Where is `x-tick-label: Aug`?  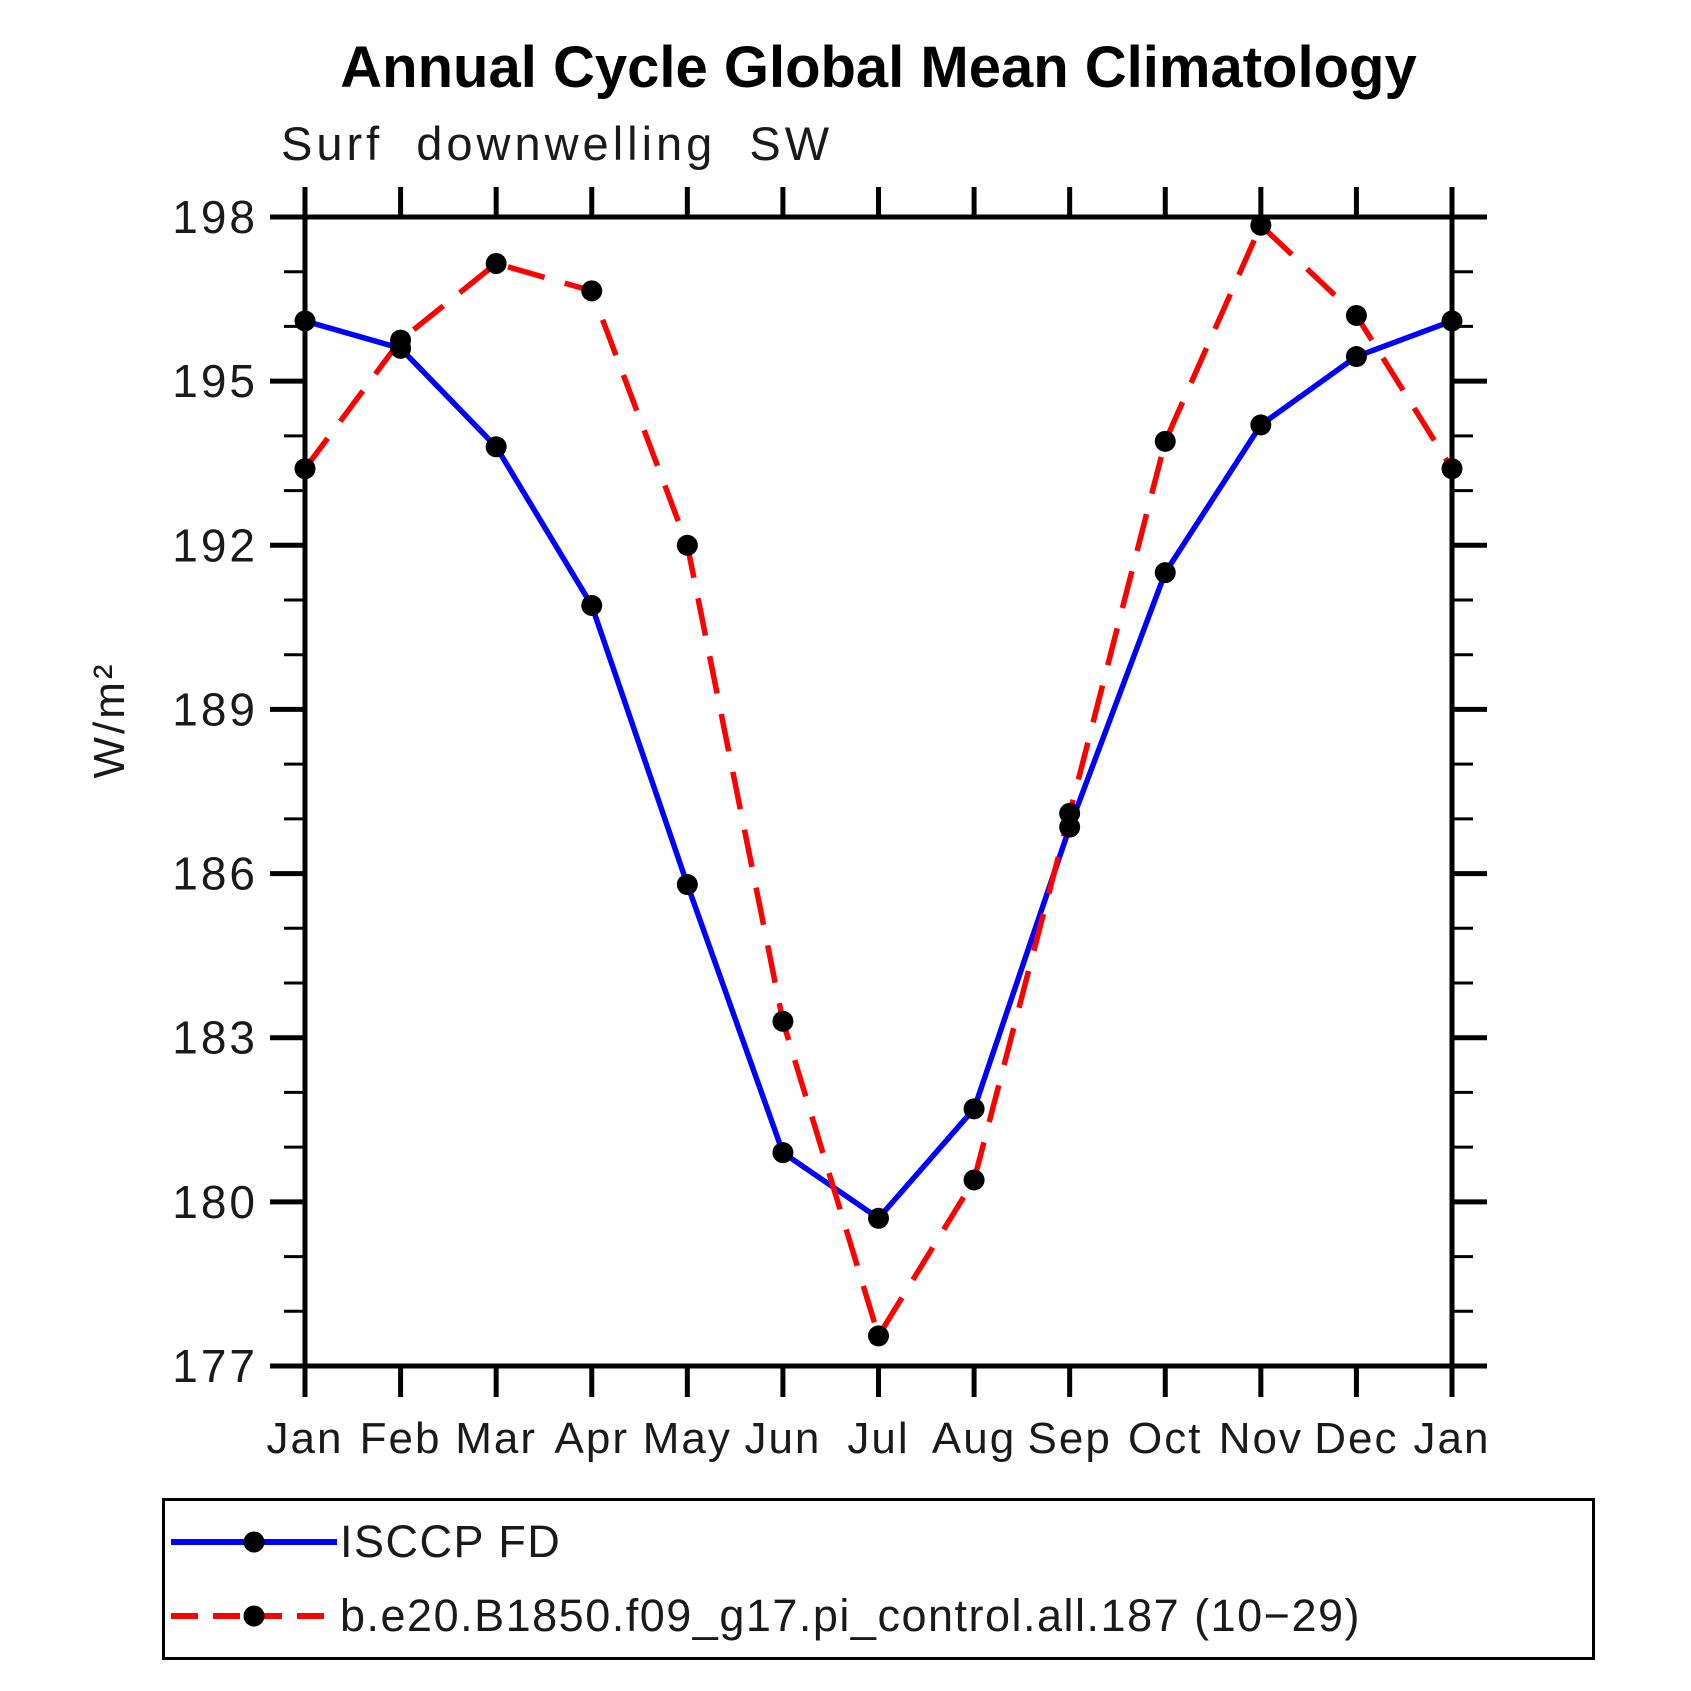 x-tick-label: Aug is located at coordinates (974, 1438).